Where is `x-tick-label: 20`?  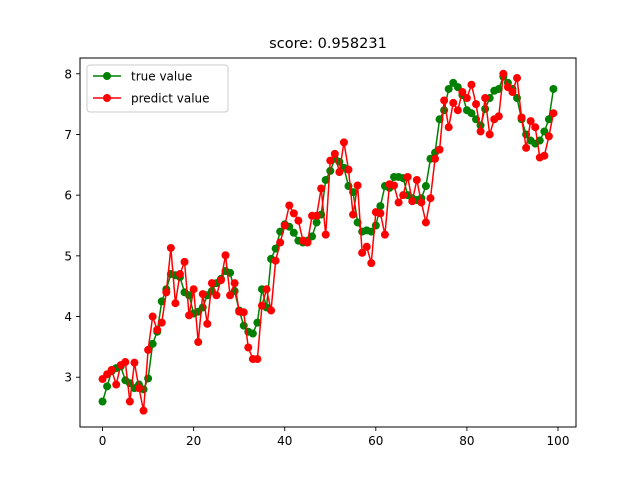 x-tick-label: 20 is located at coordinates (193, 441).